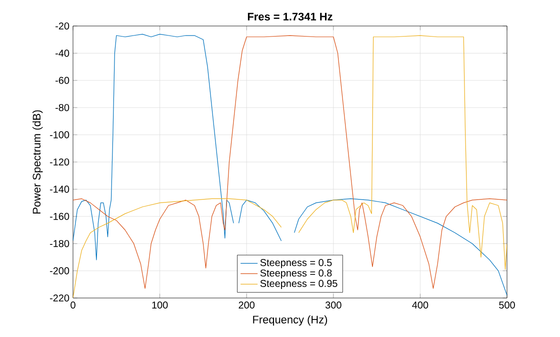 This screenshot has height=337, width=560. Describe the element at coordinates (63, 80) in the screenshot. I see `y-tick-label: -60` at that location.